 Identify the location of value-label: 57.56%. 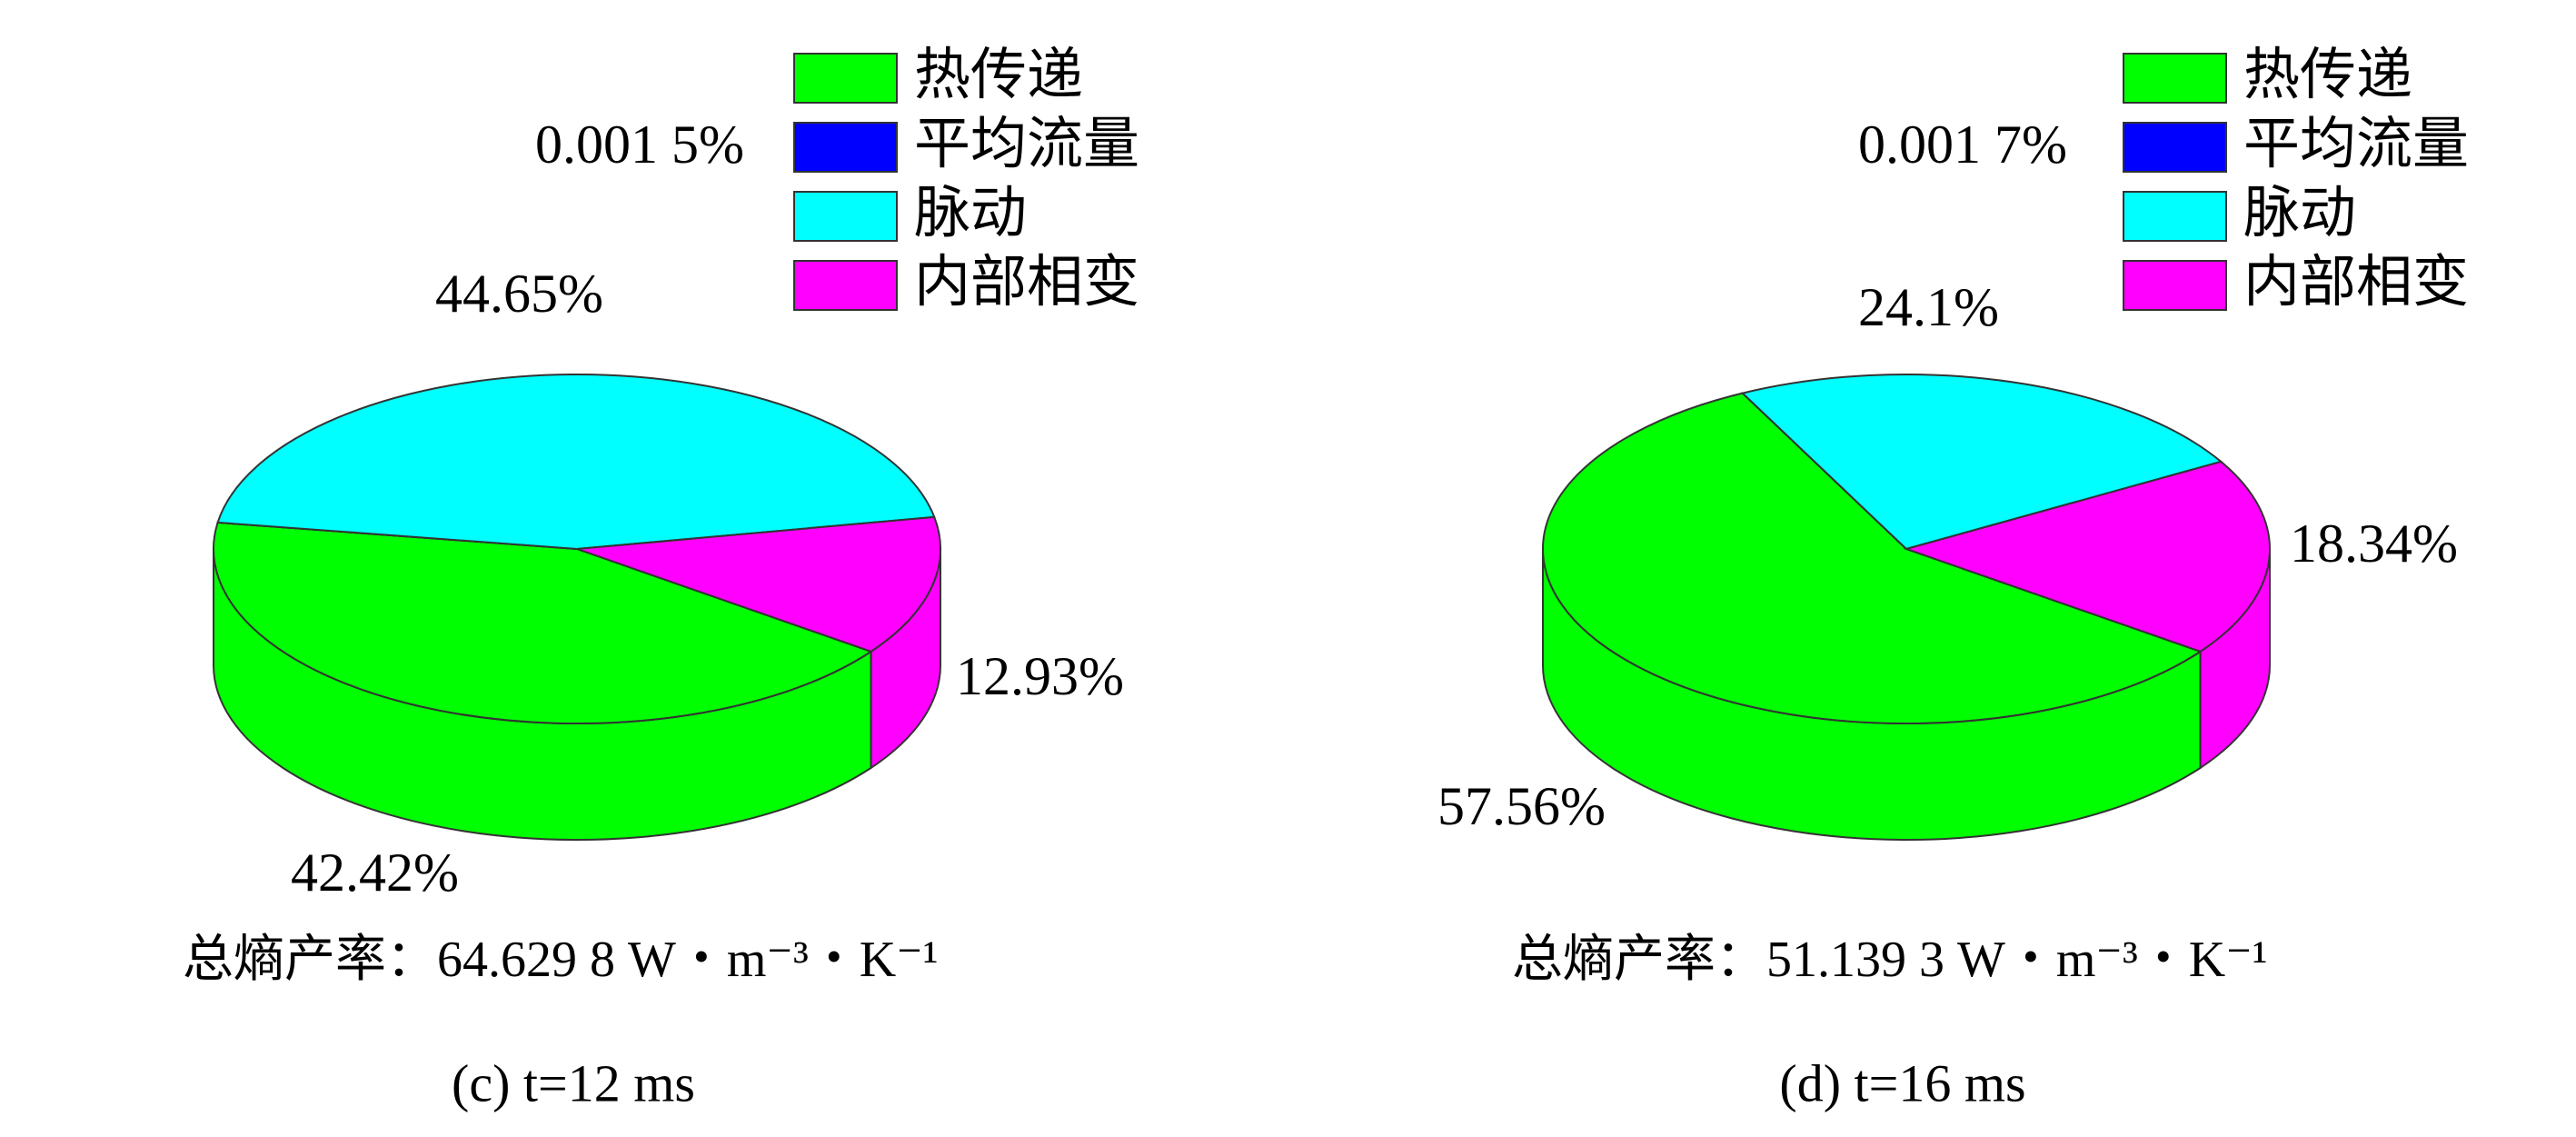
(1522, 806).